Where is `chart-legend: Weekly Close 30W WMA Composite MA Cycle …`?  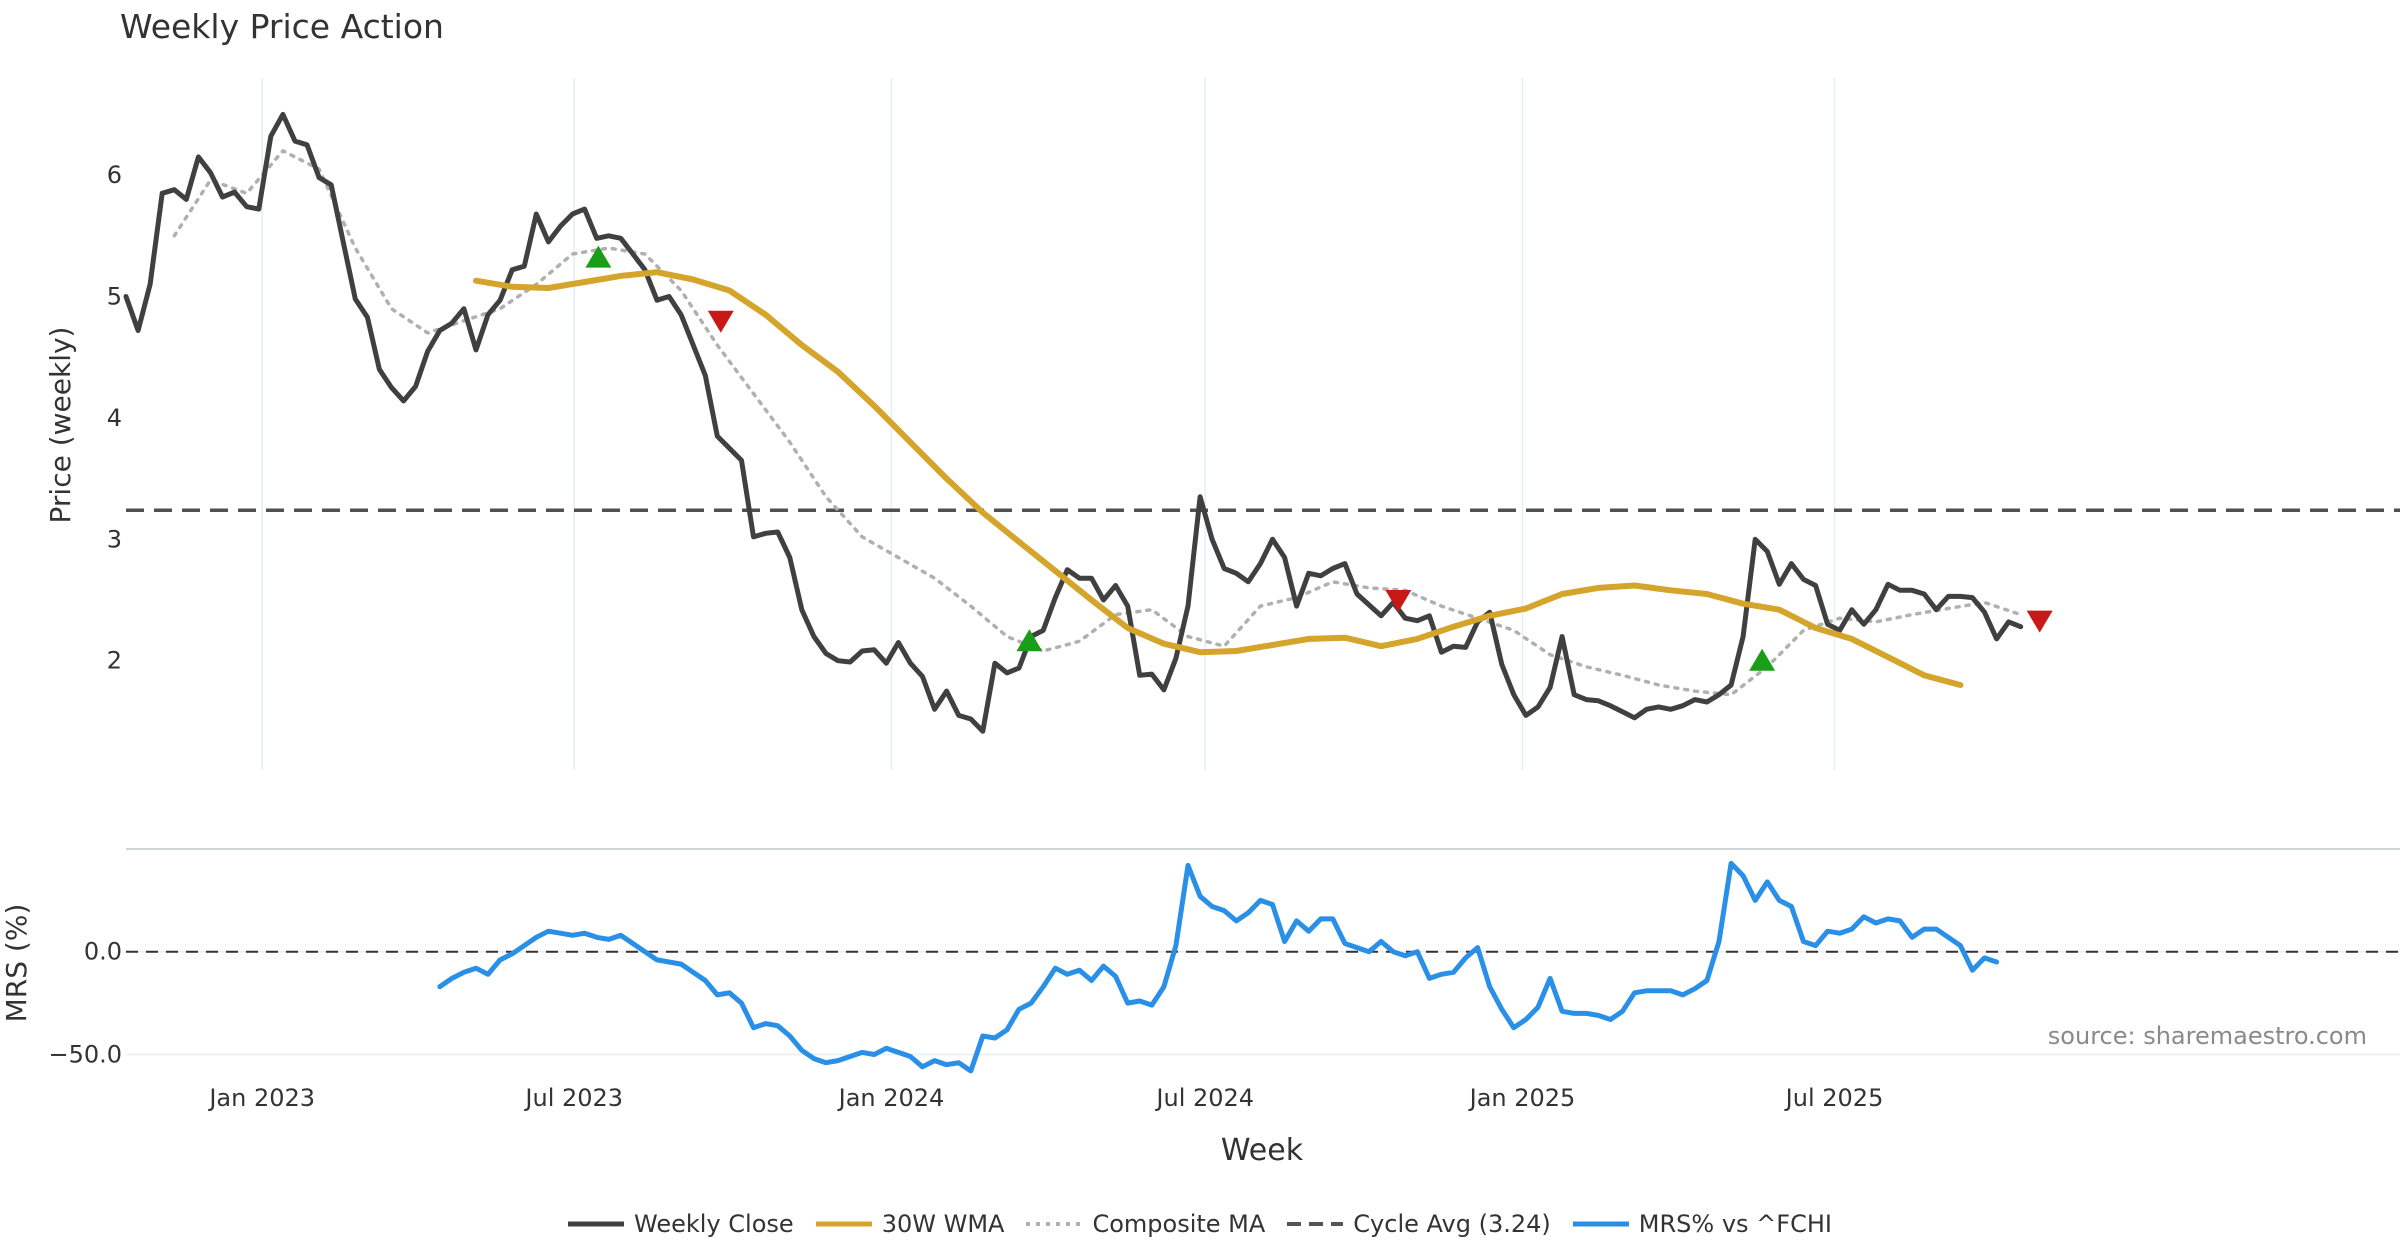 chart-legend: Weekly Close 30W WMA Composite MA Cycle … is located at coordinates (1200, 1224).